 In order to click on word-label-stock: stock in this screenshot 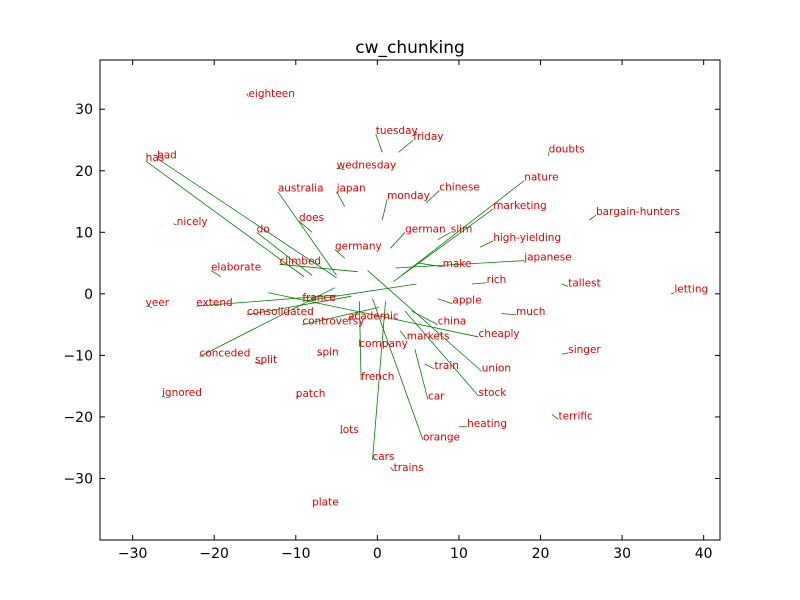, I will do `click(493, 393)`.